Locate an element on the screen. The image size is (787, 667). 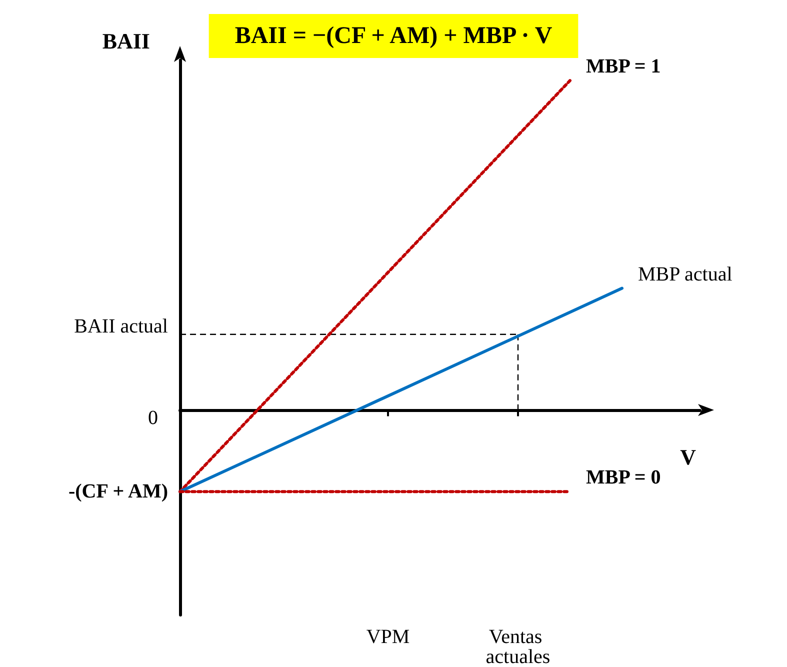
series-label: MBP = 1 is located at coordinates (623, 67).